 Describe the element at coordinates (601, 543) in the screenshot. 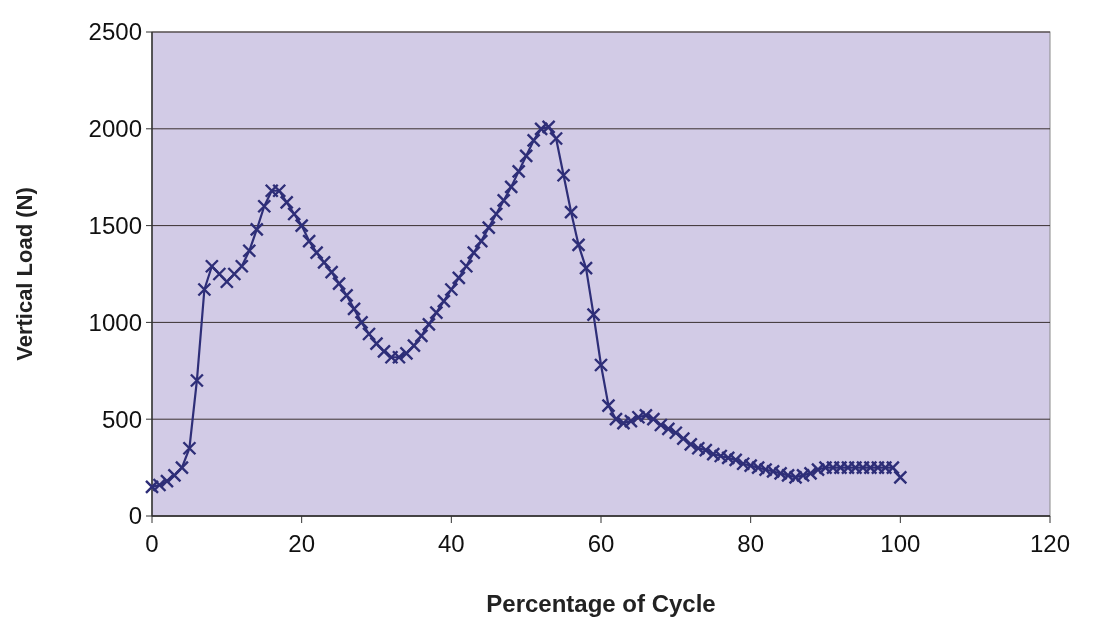

I see `x-tick-label: 60` at that location.